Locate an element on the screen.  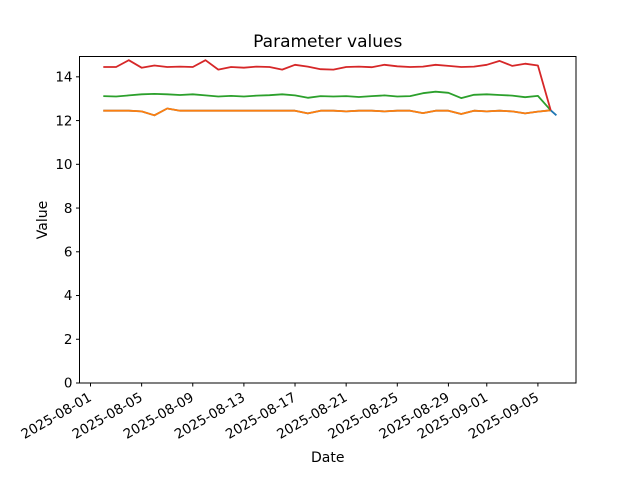
series-green-line is located at coordinates (327, 100).